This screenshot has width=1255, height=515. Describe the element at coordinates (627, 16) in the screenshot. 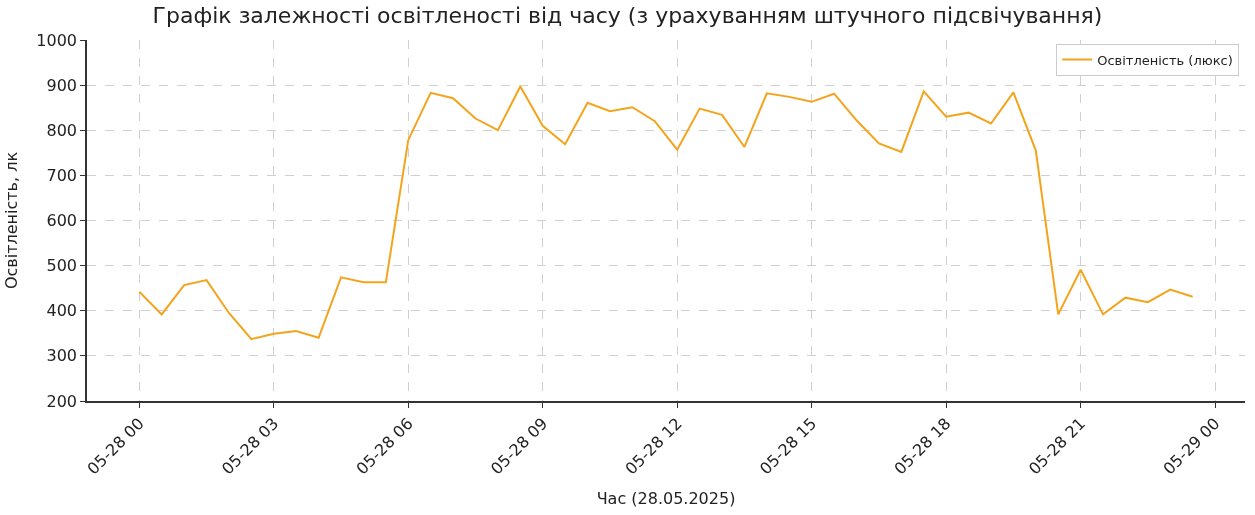

I see `chart-title: Графік залежності освітленості від часу (з урахуванням штучного підсвічування)` at that location.